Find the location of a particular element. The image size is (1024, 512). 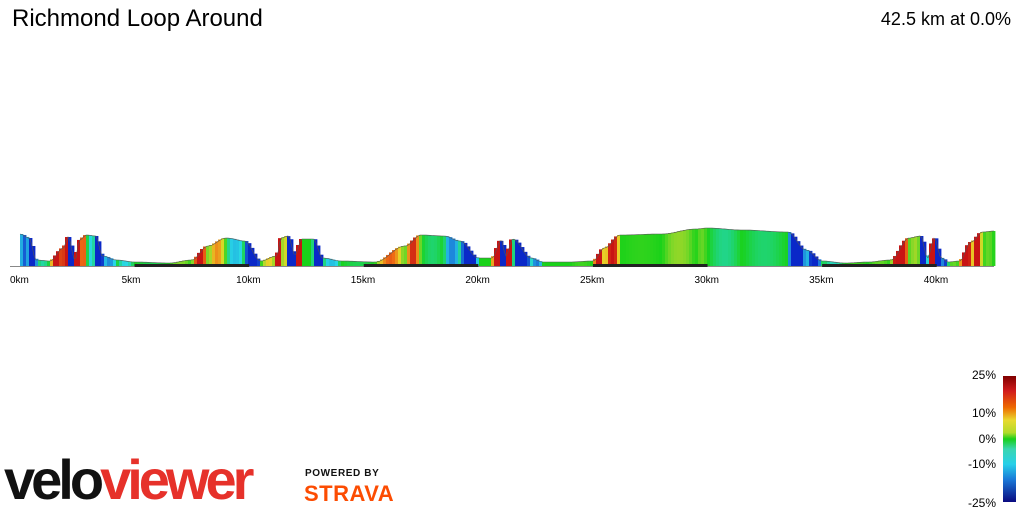

elevation-line is located at coordinates (507, 245).